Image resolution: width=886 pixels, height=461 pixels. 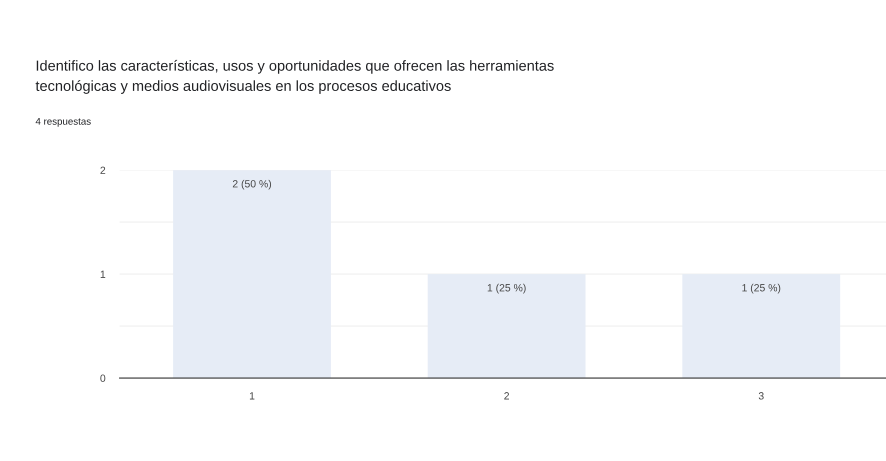 I want to click on y-tick-label: 1, so click(x=103, y=274).